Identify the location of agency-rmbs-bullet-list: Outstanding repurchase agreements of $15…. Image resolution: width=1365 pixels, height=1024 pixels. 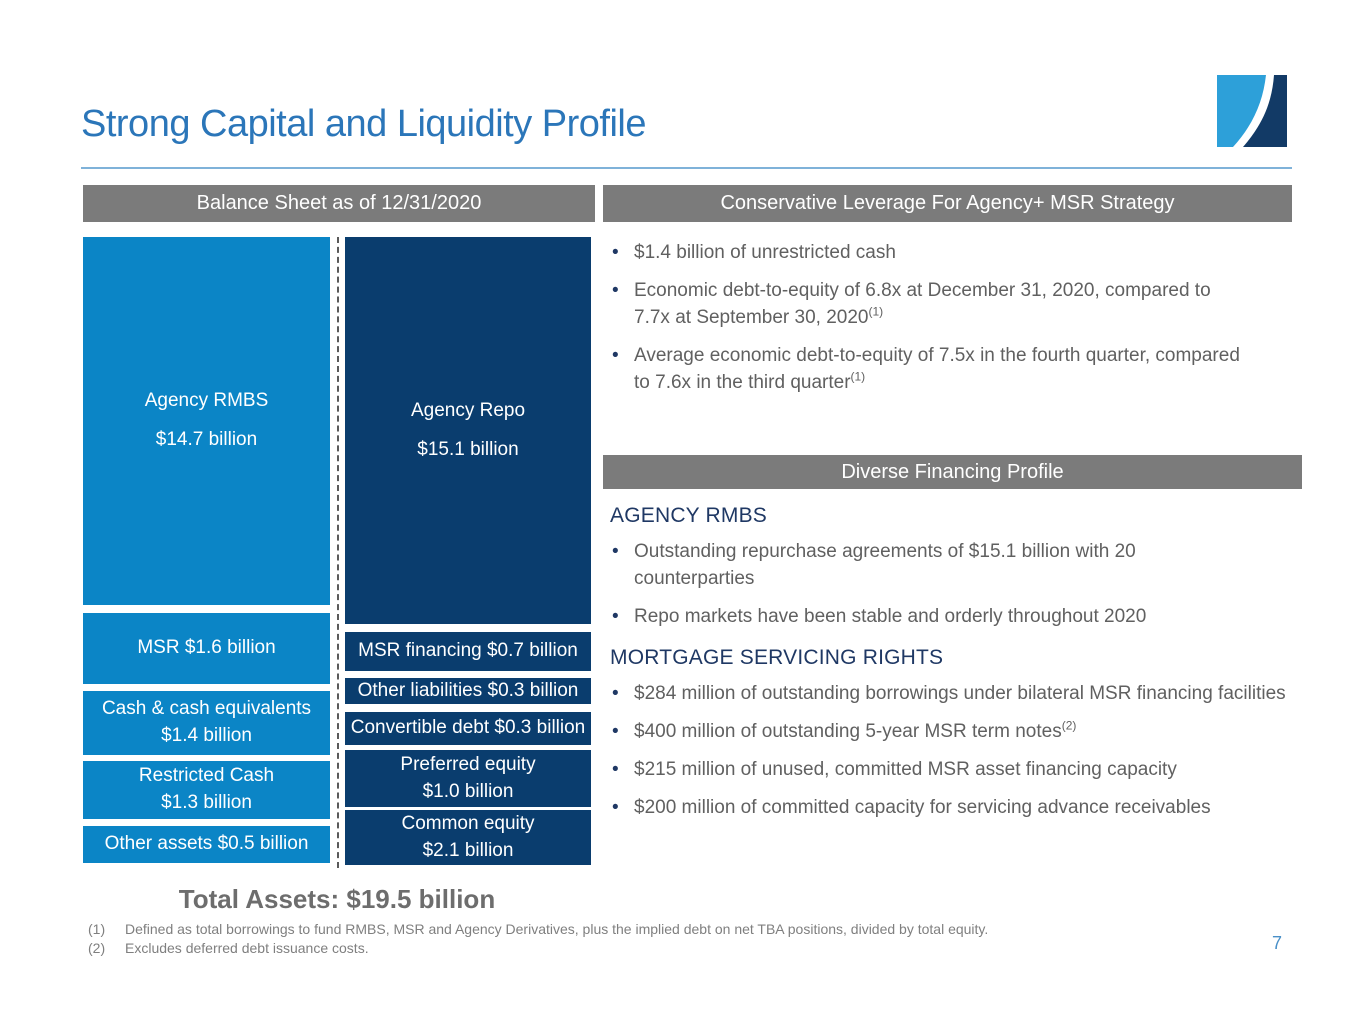
(920, 589).